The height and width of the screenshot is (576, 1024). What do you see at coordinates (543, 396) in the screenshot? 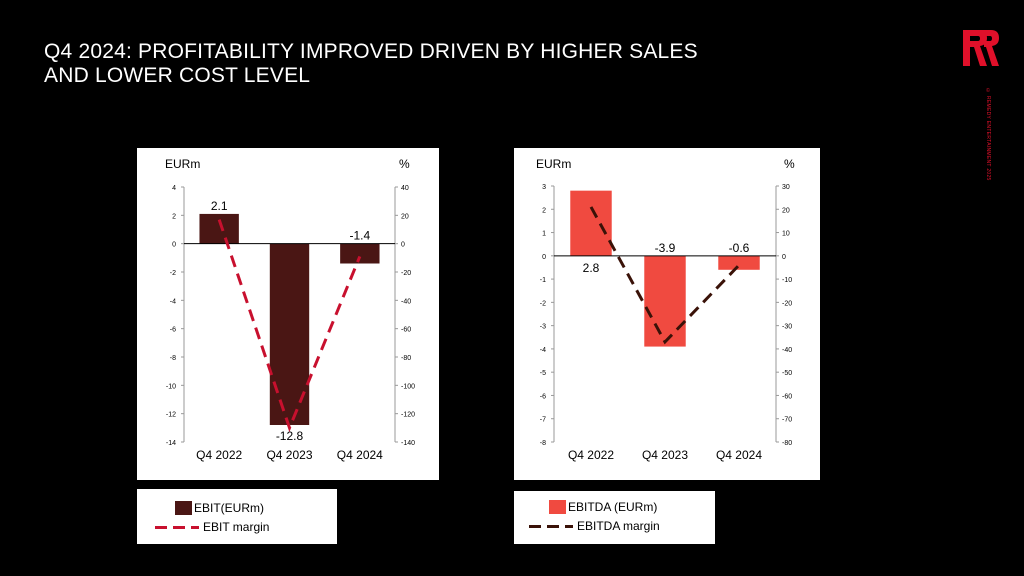
I see `ebitda-ytick-label: -6` at bounding box center [543, 396].